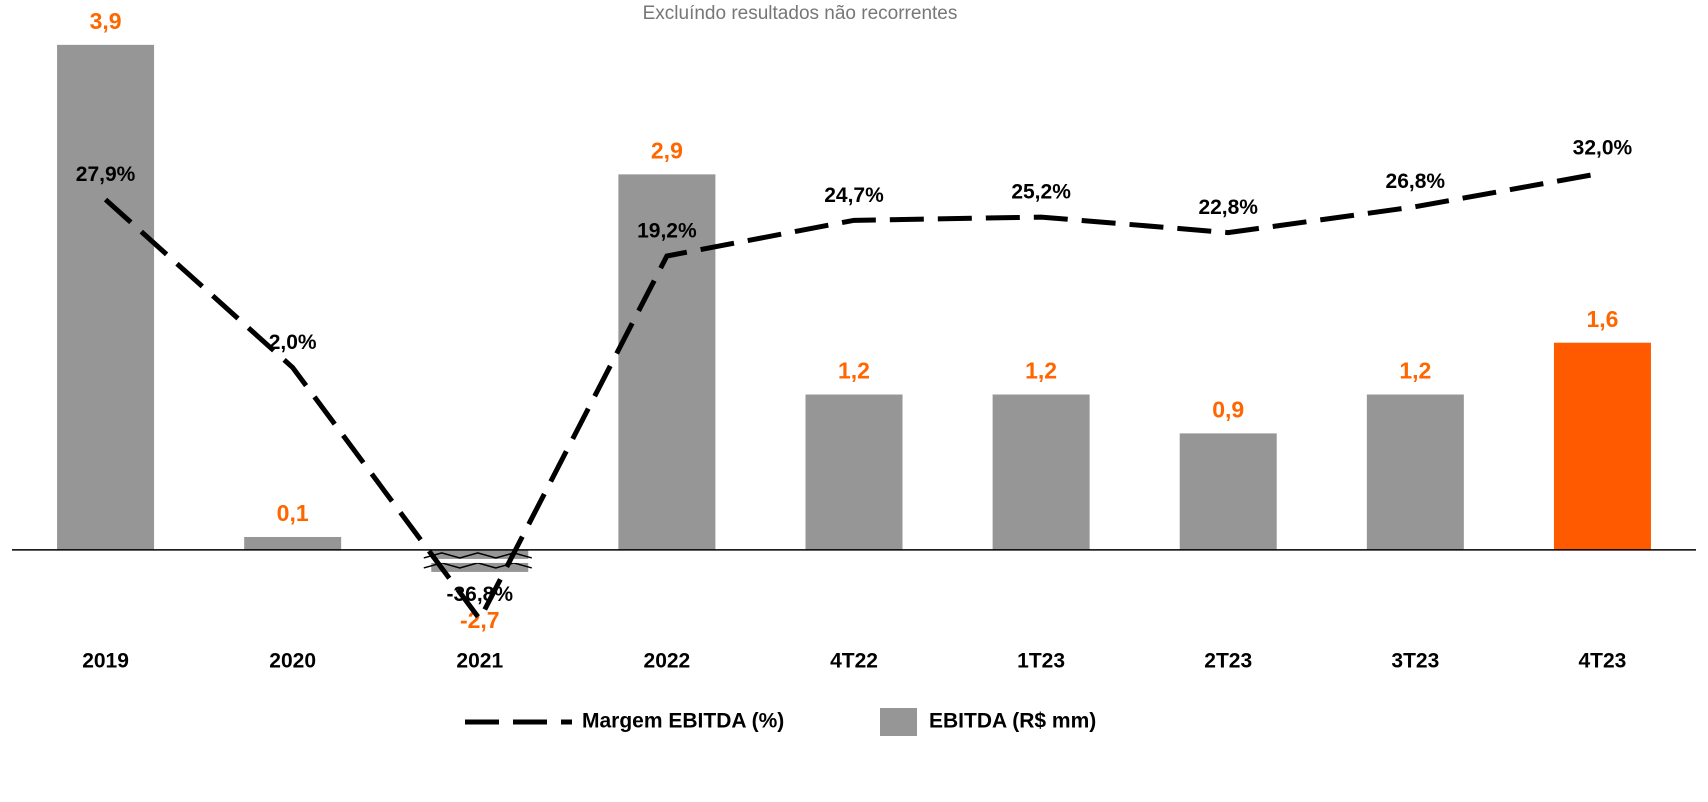 The height and width of the screenshot is (802, 1708). What do you see at coordinates (667, 231) in the screenshot?
I see `line-value-label: 19,2%` at bounding box center [667, 231].